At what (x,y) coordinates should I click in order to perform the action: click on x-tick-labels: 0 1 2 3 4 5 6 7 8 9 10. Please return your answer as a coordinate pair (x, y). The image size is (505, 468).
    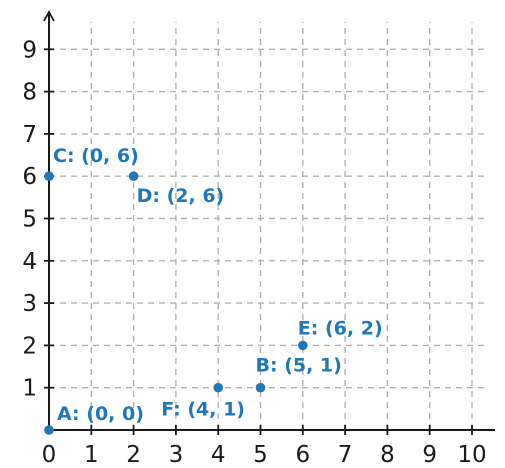
    Looking at the image, I should click on (264, 455).